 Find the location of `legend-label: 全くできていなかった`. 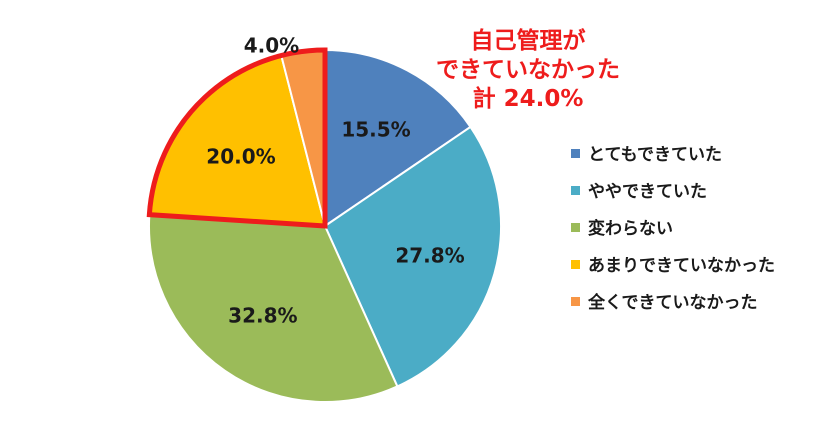

legend-label: 全くできていなかった is located at coordinates (672, 302).